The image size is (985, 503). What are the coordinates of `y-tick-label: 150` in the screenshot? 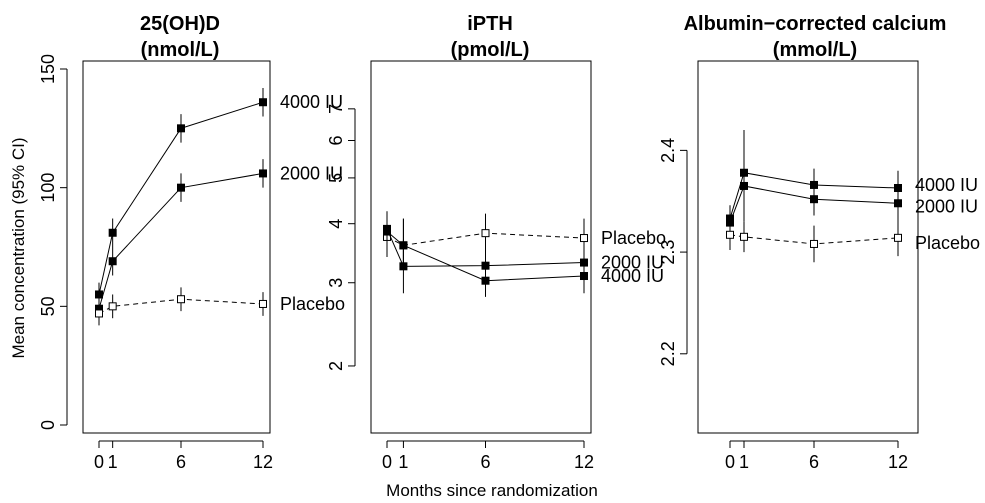 It's located at (48, 69).